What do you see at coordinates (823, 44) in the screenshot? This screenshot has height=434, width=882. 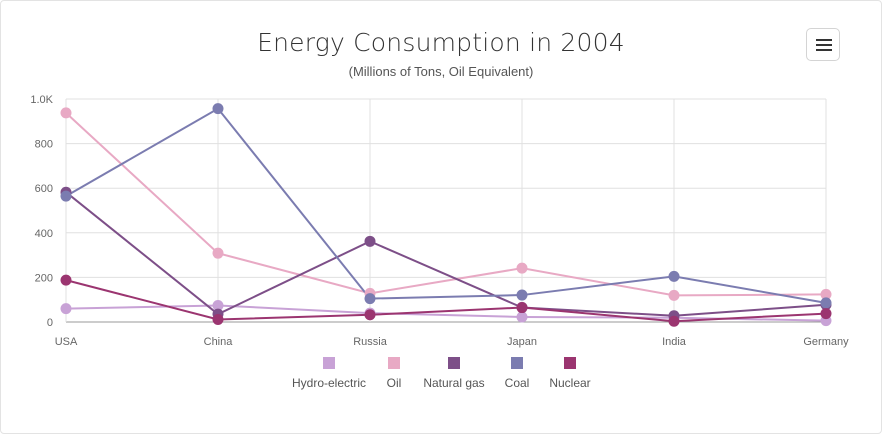 I see `hamburger-menu-icon` at bounding box center [823, 44].